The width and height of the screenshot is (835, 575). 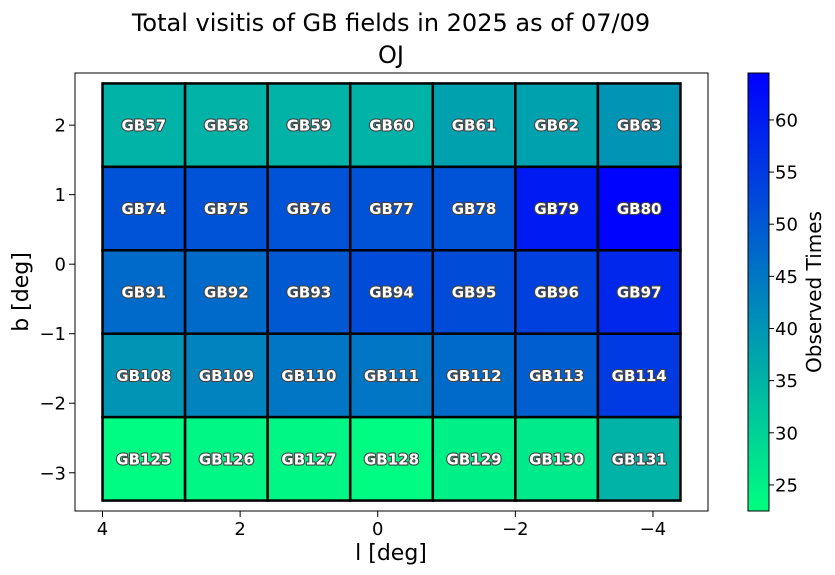 What do you see at coordinates (143, 293) in the screenshot?
I see `field-label: GB91` at bounding box center [143, 293].